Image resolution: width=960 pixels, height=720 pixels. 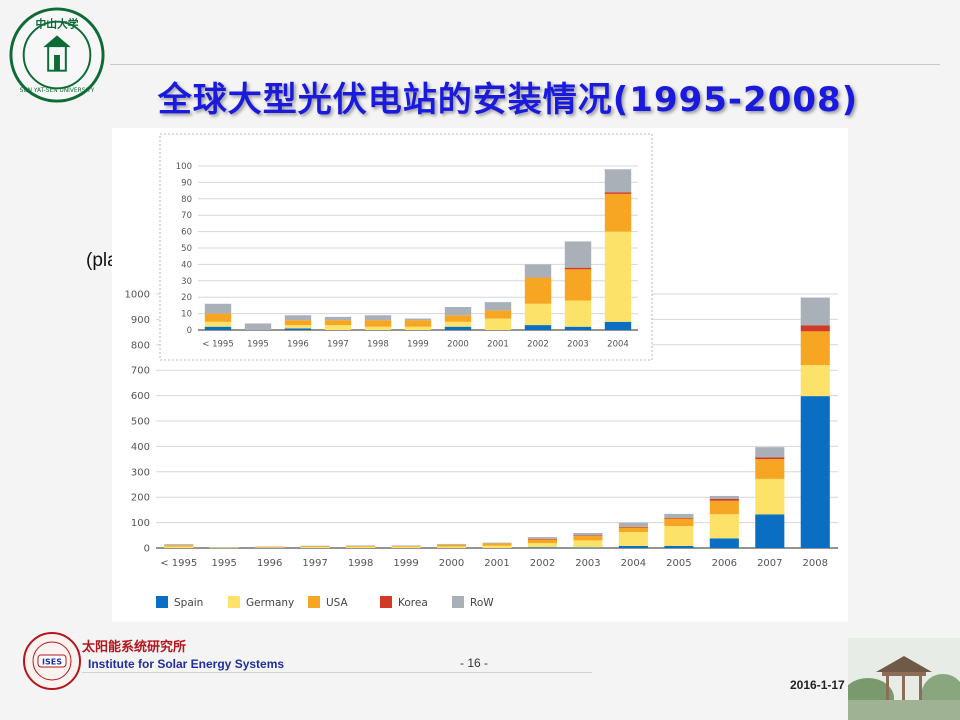 I want to click on inset-ytick-label: 50, so click(x=186, y=249).